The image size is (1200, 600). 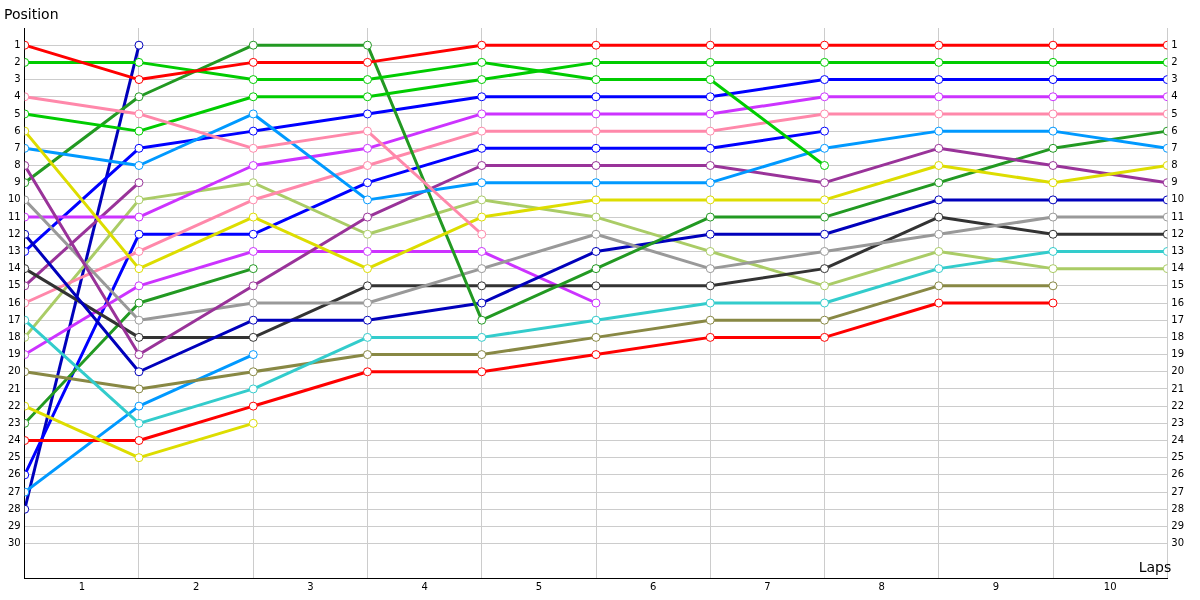 What do you see at coordinates (14, 199) in the screenshot?
I see `y-tick-label: 10` at bounding box center [14, 199].